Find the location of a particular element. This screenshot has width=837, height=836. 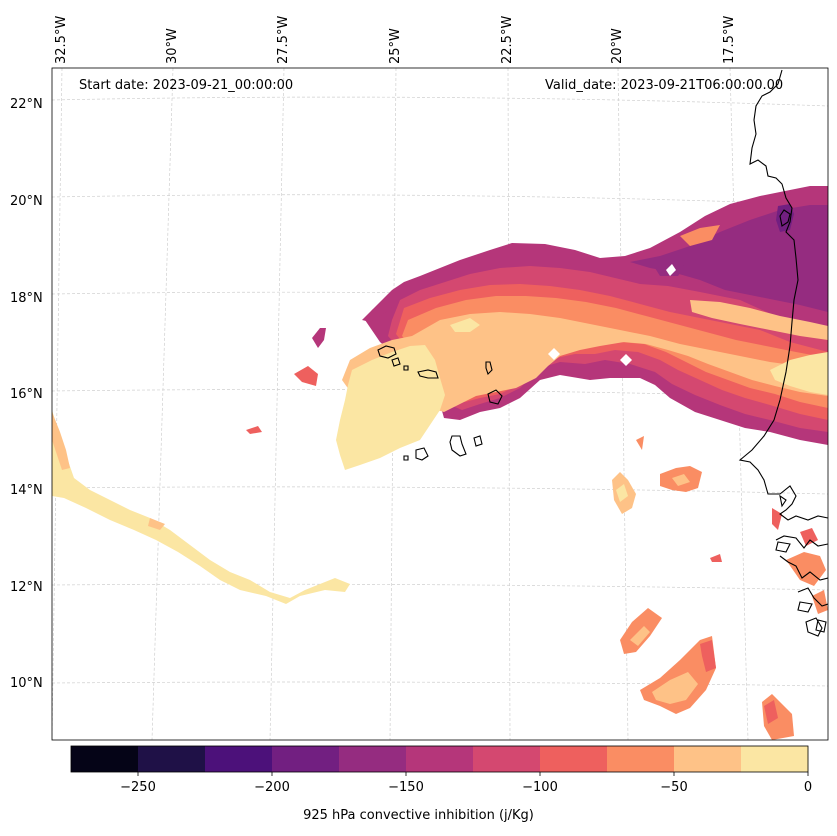

contour-band-pale is located at coordinates (390, 407).